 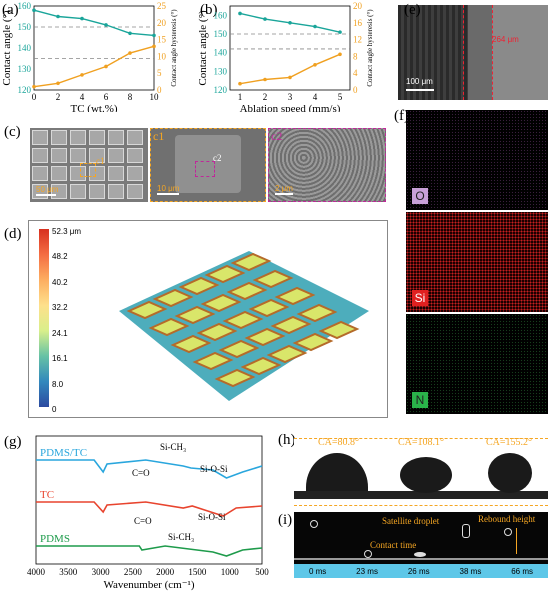 I want to click on x-tick-label: 6, so click(x=106, y=97).